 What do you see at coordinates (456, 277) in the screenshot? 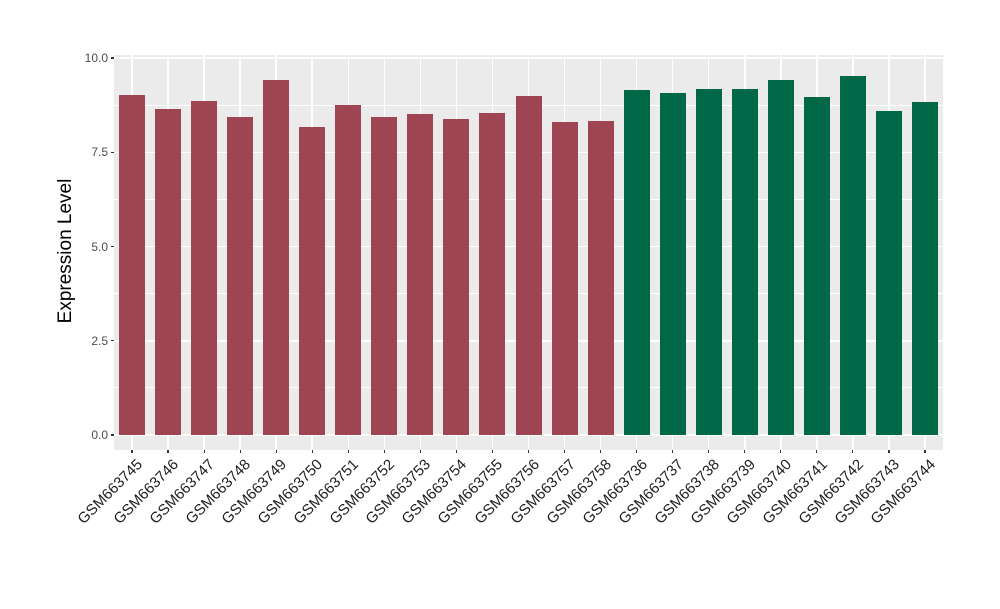
I see `bar-GSM663754` at bounding box center [456, 277].